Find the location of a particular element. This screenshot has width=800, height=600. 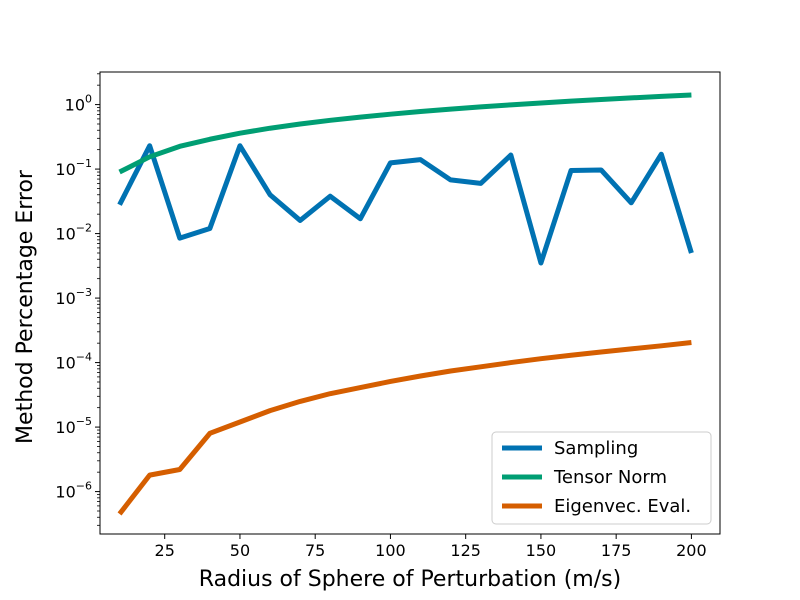

y-axis-ticks: 10⁻⁶ 10⁻⁵ 10⁻⁴ 10⁻³ 10⁻² 10⁻¹ 10⁰ is located at coordinates (77, 299).